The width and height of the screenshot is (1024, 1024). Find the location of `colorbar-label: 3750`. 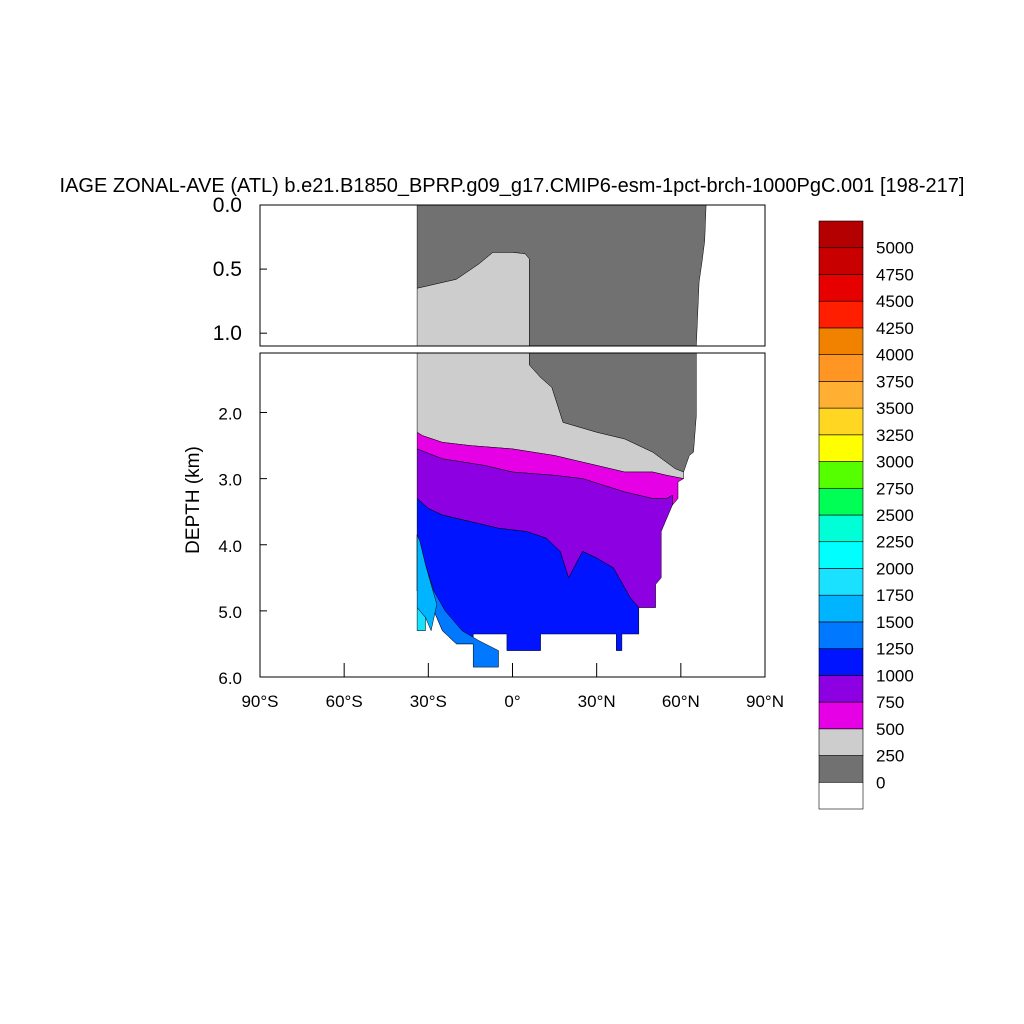

colorbar-label: 3750 is located at coordinates (895, 381).